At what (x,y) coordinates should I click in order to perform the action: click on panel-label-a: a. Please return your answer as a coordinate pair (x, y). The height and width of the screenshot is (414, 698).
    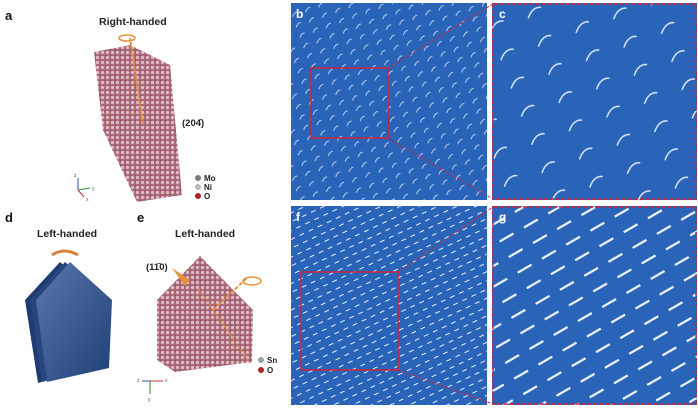
    Looking at the image, I should click on (9, 15).